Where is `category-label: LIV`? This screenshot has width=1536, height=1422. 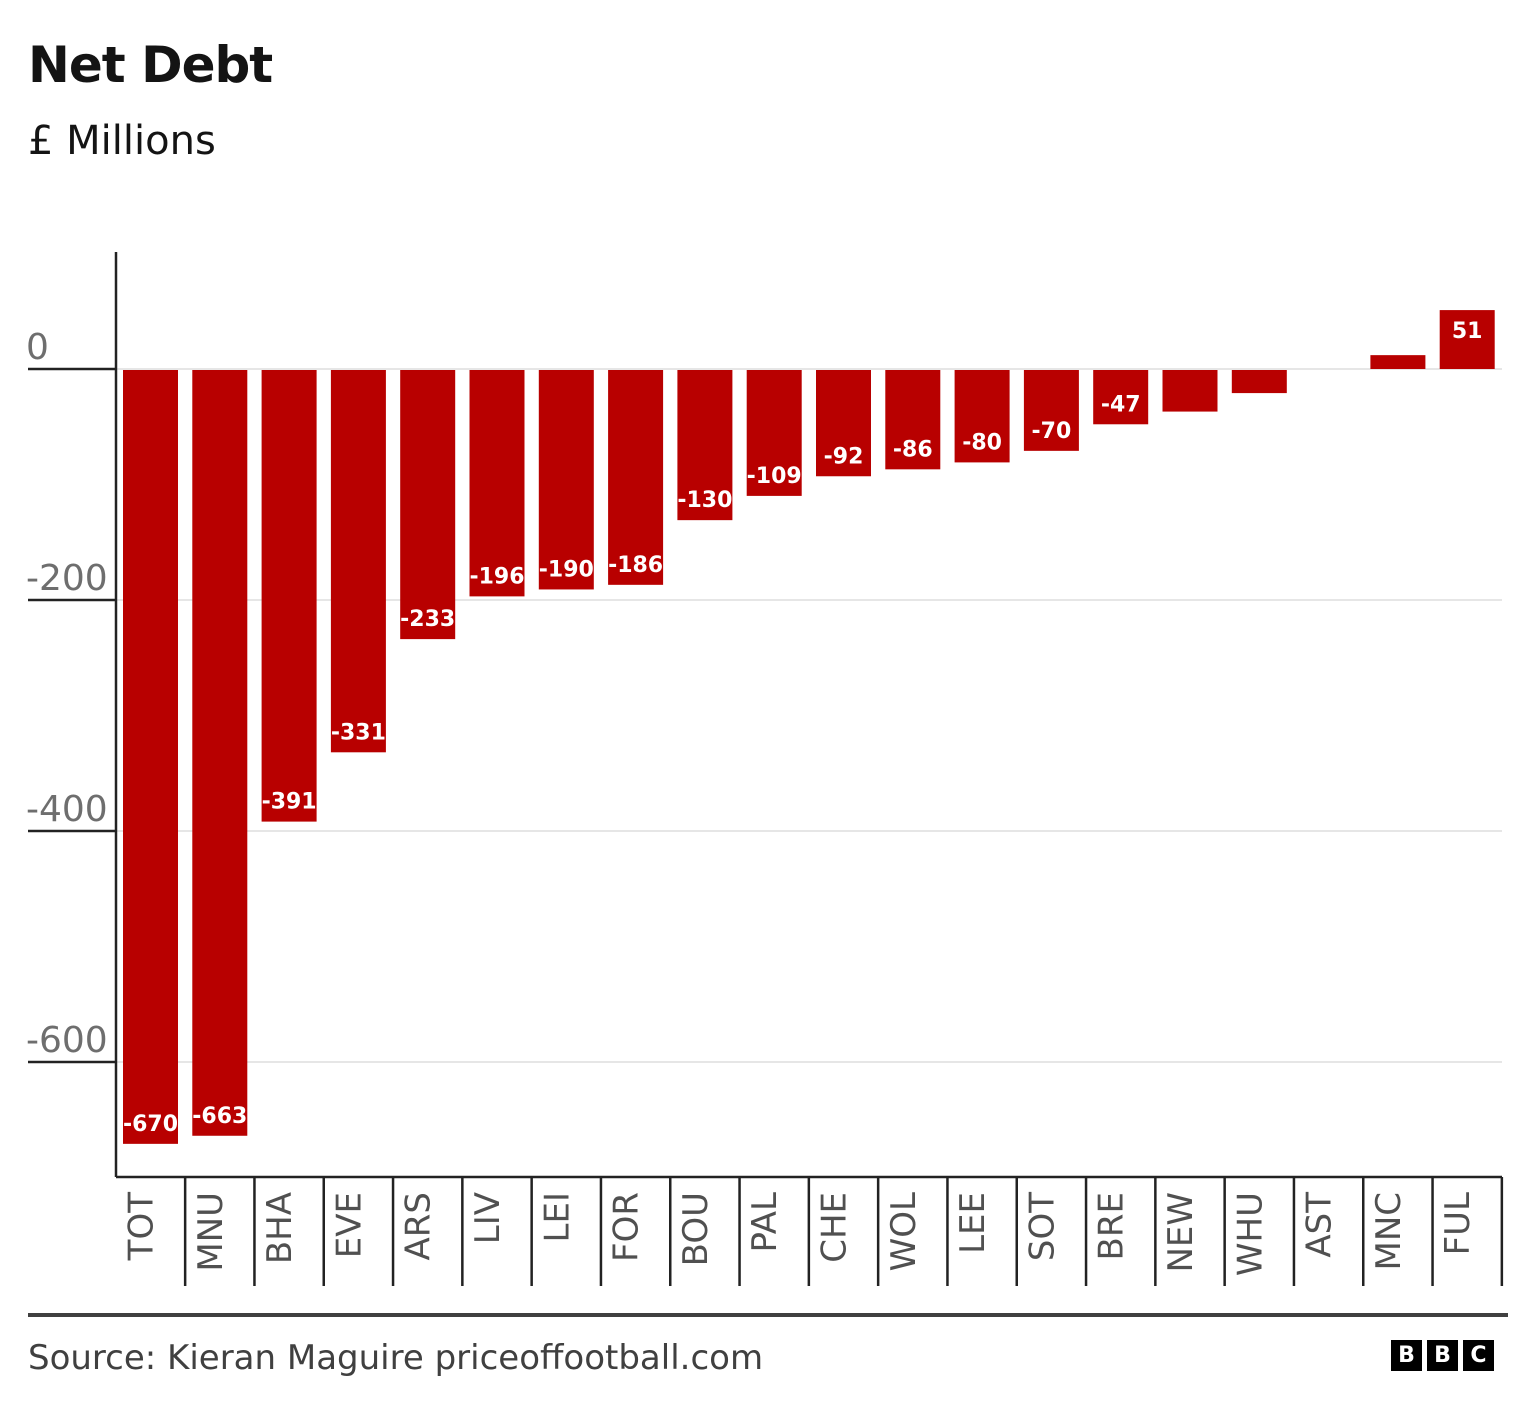
category-label: LIV is located at coordinates (488, 1218).